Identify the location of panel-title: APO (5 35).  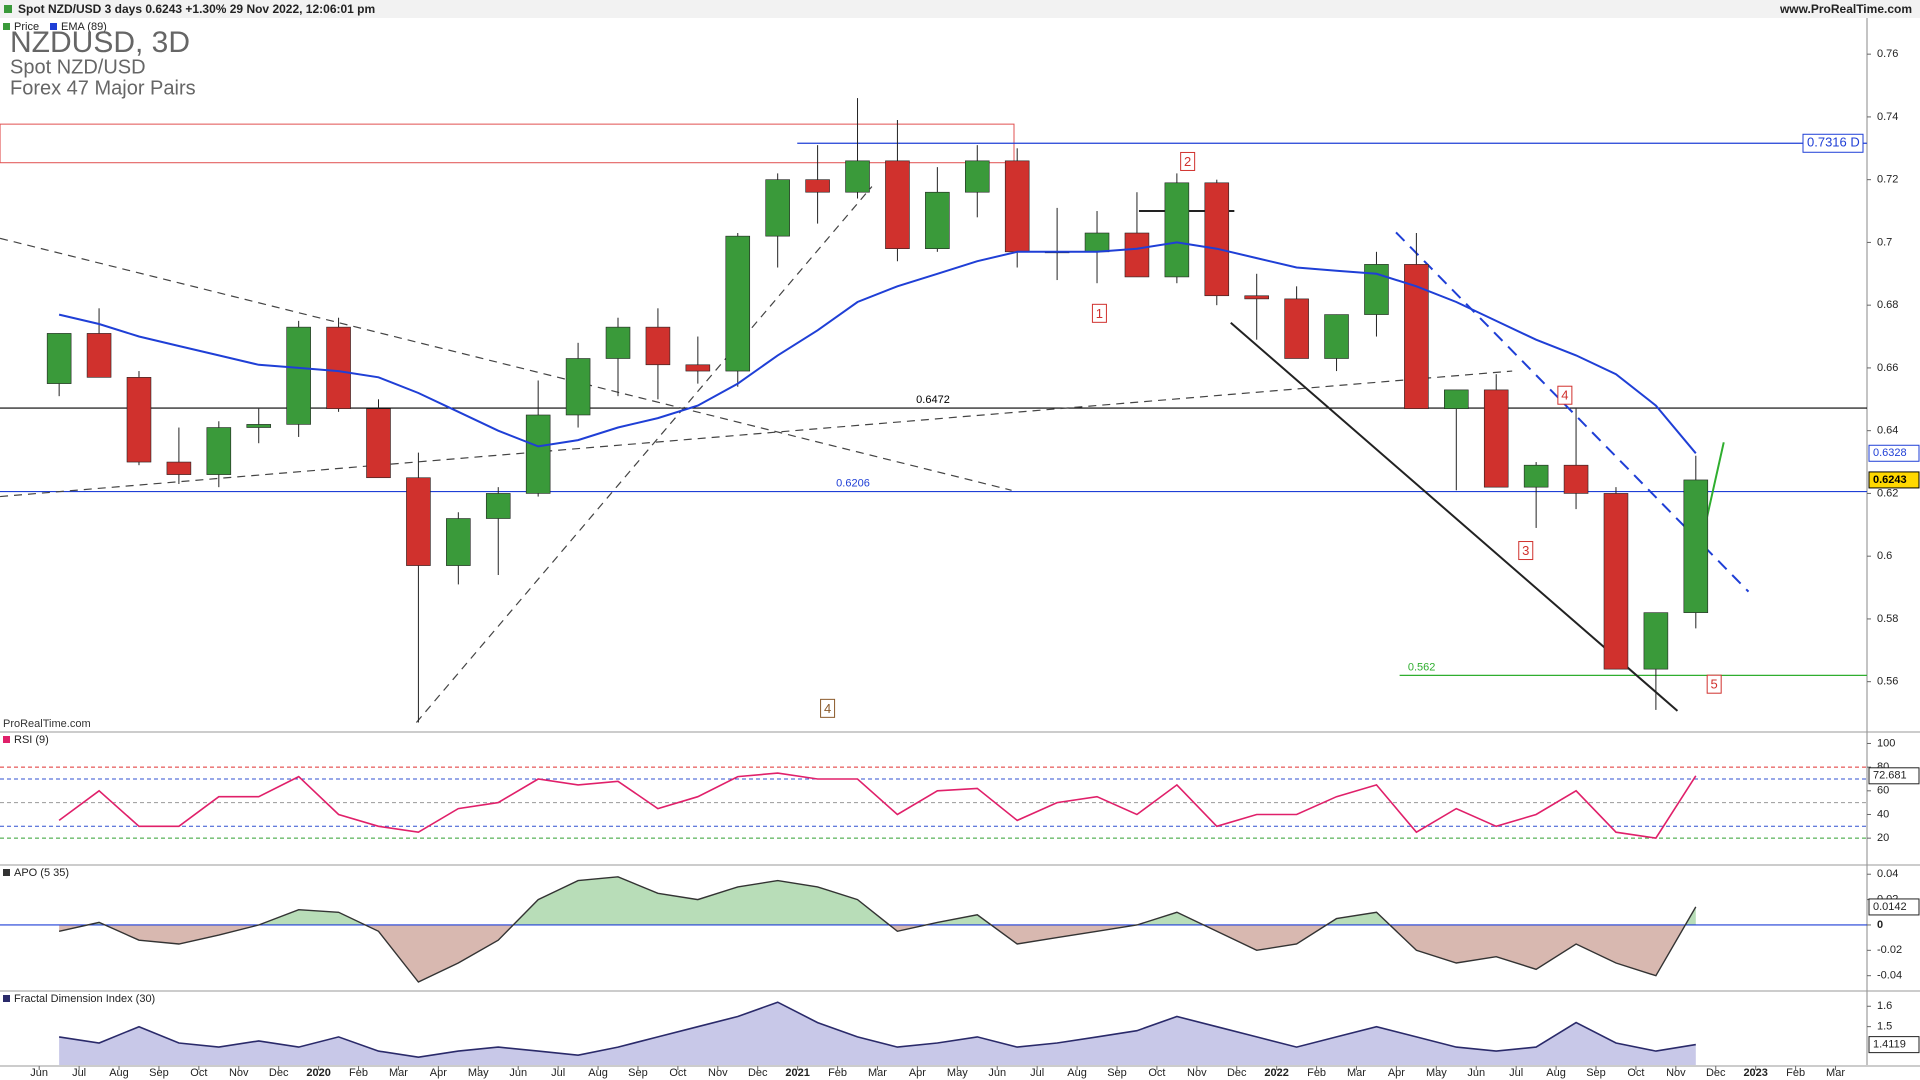
(41, 873).